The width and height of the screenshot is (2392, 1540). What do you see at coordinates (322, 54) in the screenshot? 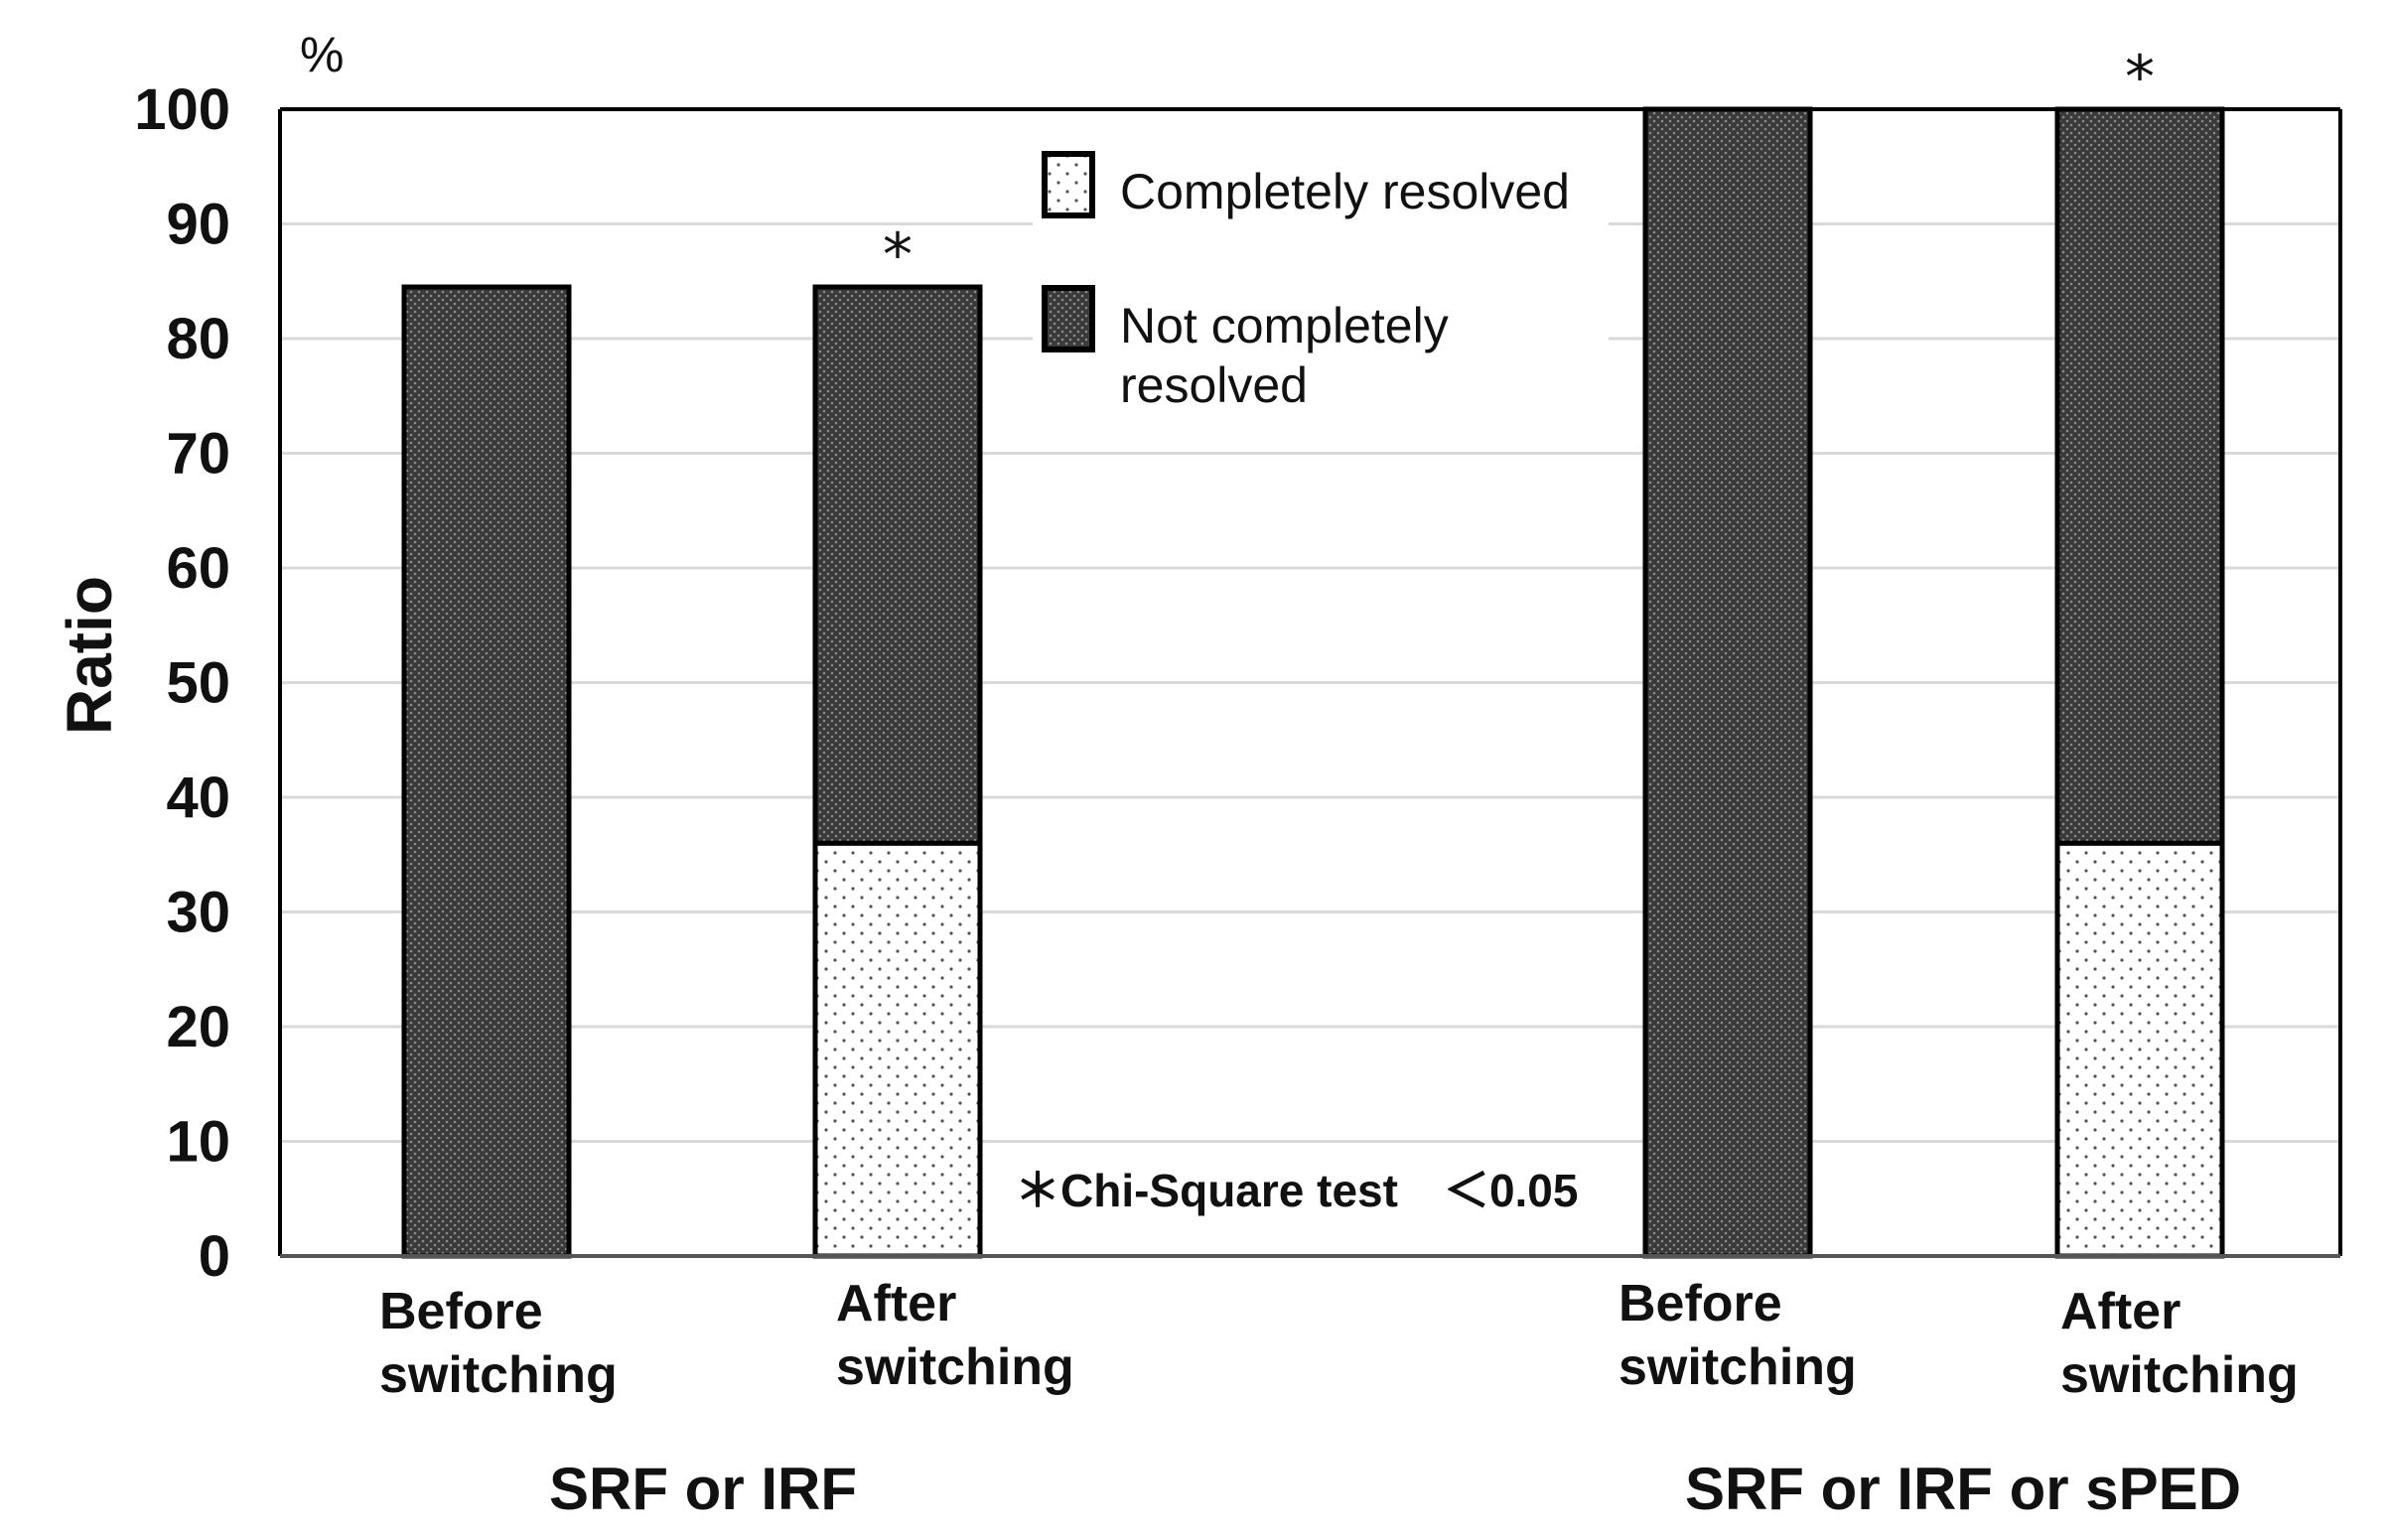
I see `y-unit-label: %` at bounding box center [322, 54].